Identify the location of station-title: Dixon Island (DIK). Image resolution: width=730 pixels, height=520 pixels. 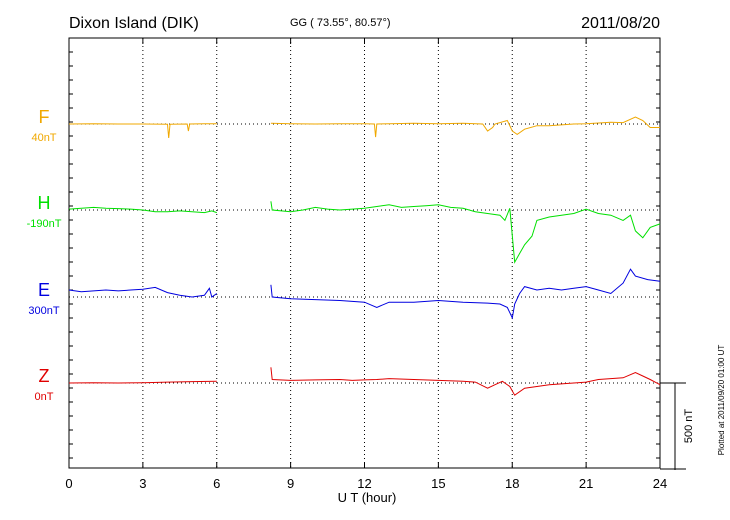
(134, 23).